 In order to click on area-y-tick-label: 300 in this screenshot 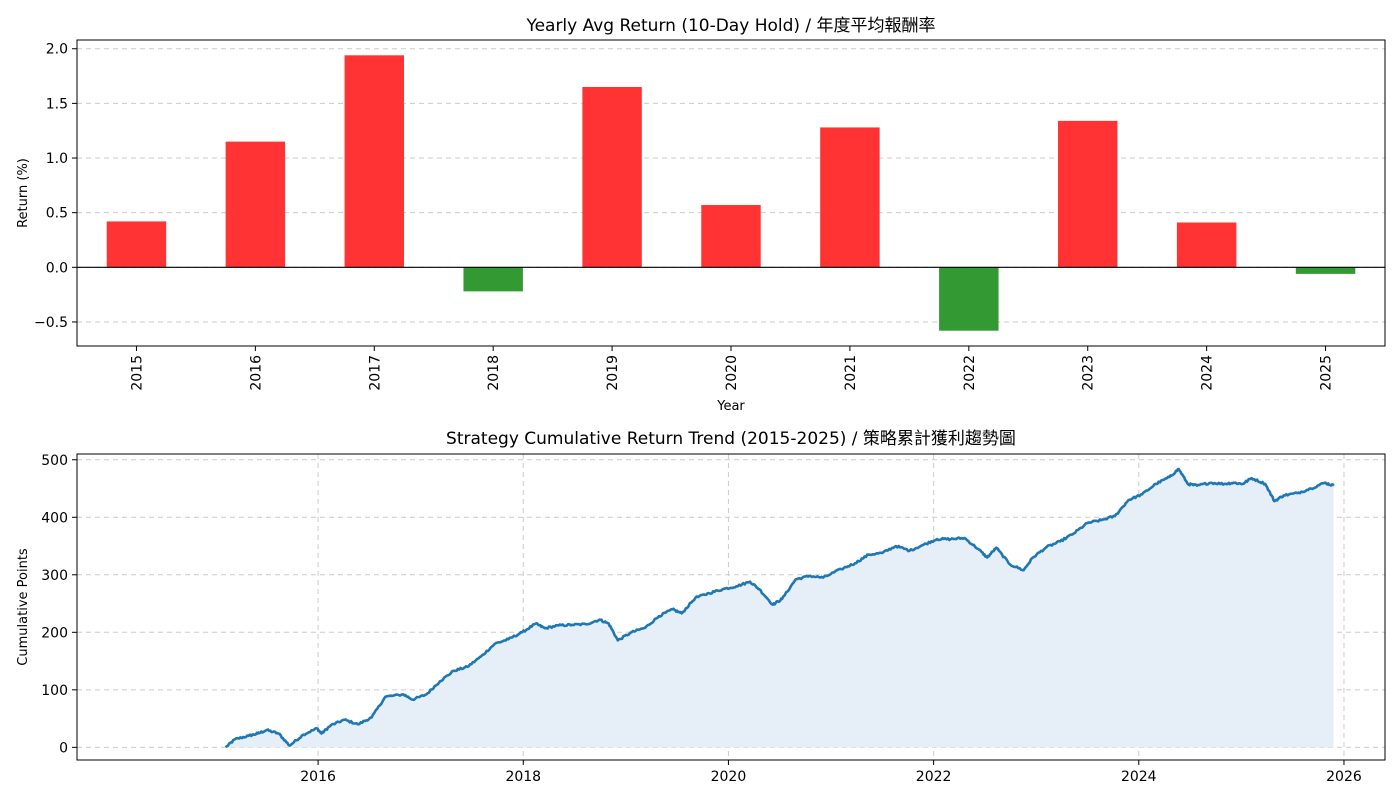, I will do `click(54, 576)`.